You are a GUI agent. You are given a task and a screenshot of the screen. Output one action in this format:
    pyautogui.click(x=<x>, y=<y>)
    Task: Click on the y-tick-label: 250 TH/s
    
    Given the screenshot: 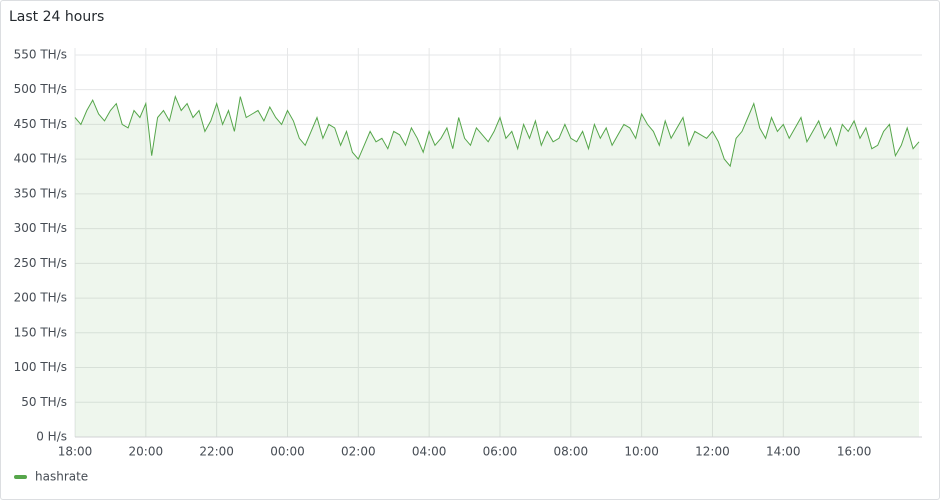 What is the action you would take?
    pyautogui.click(x=40, y=263)
    